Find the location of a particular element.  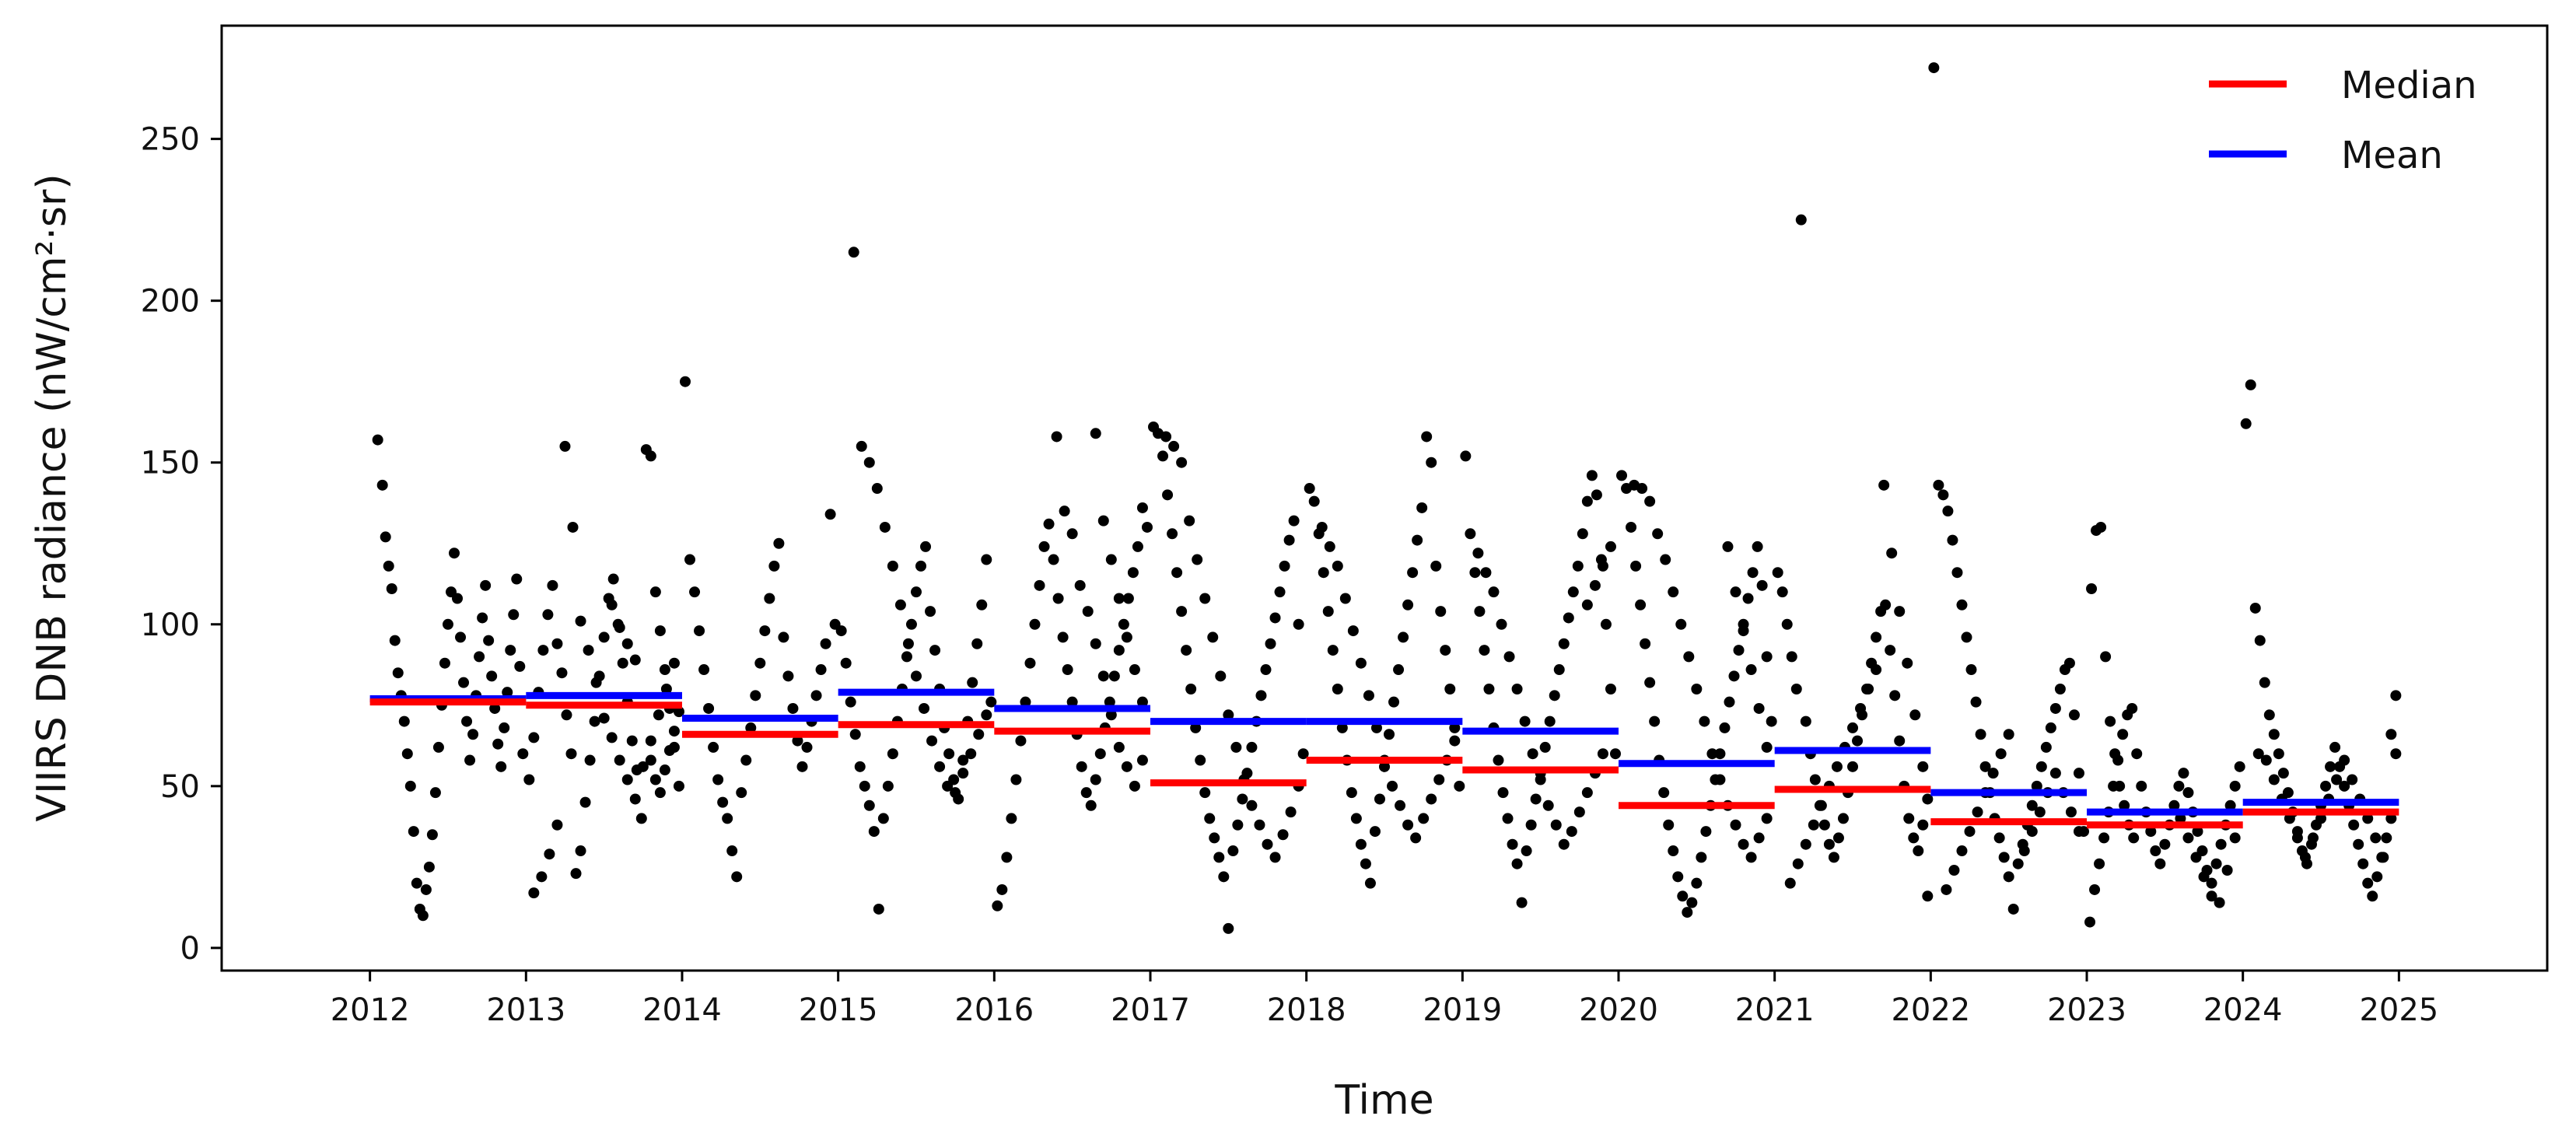

x-axis-title: Time is located at coordinates (1384, 1100).